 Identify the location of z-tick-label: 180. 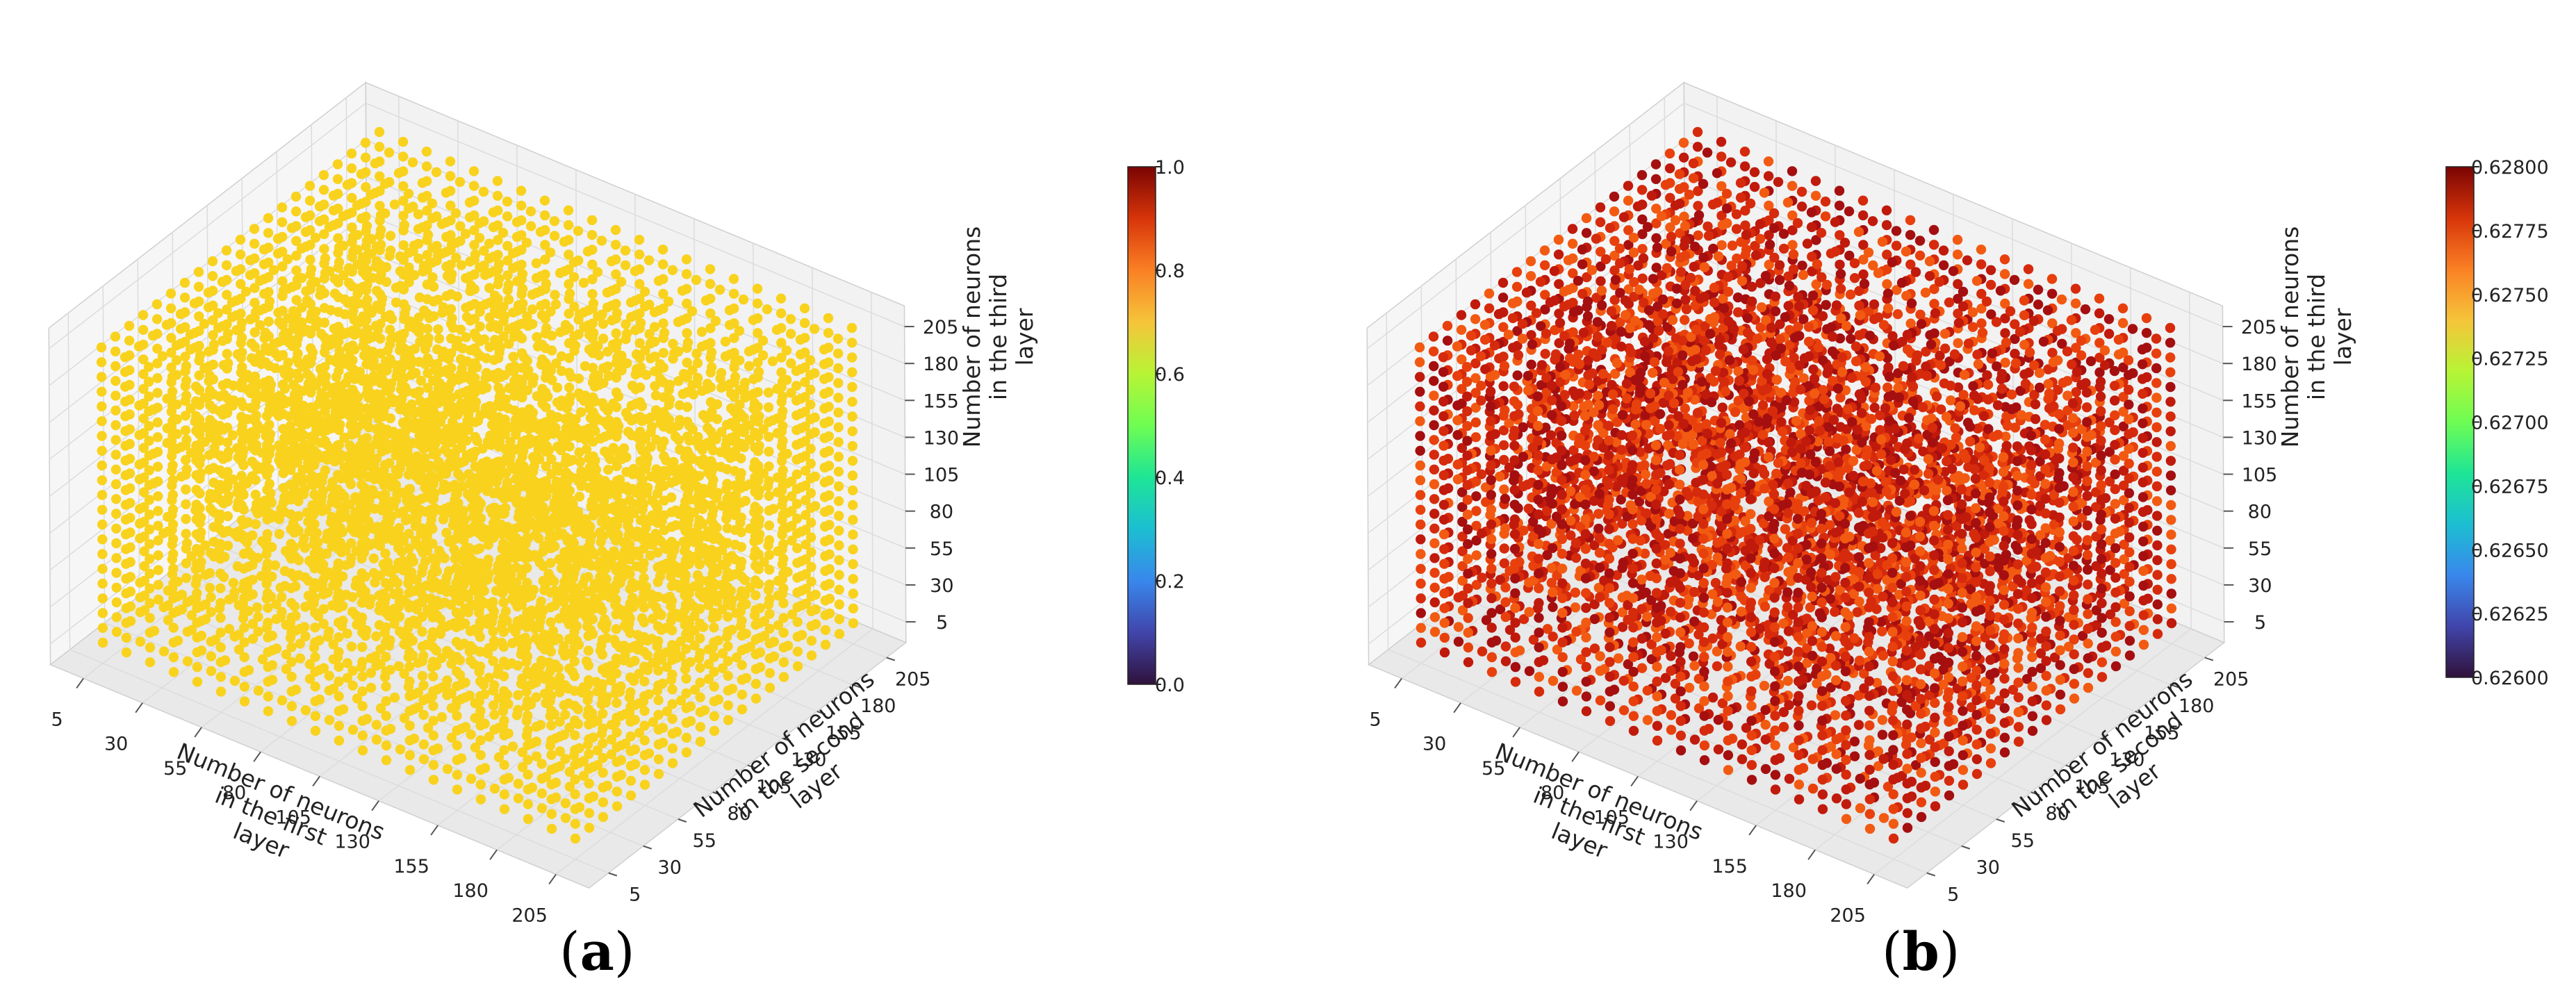
(941, 364).